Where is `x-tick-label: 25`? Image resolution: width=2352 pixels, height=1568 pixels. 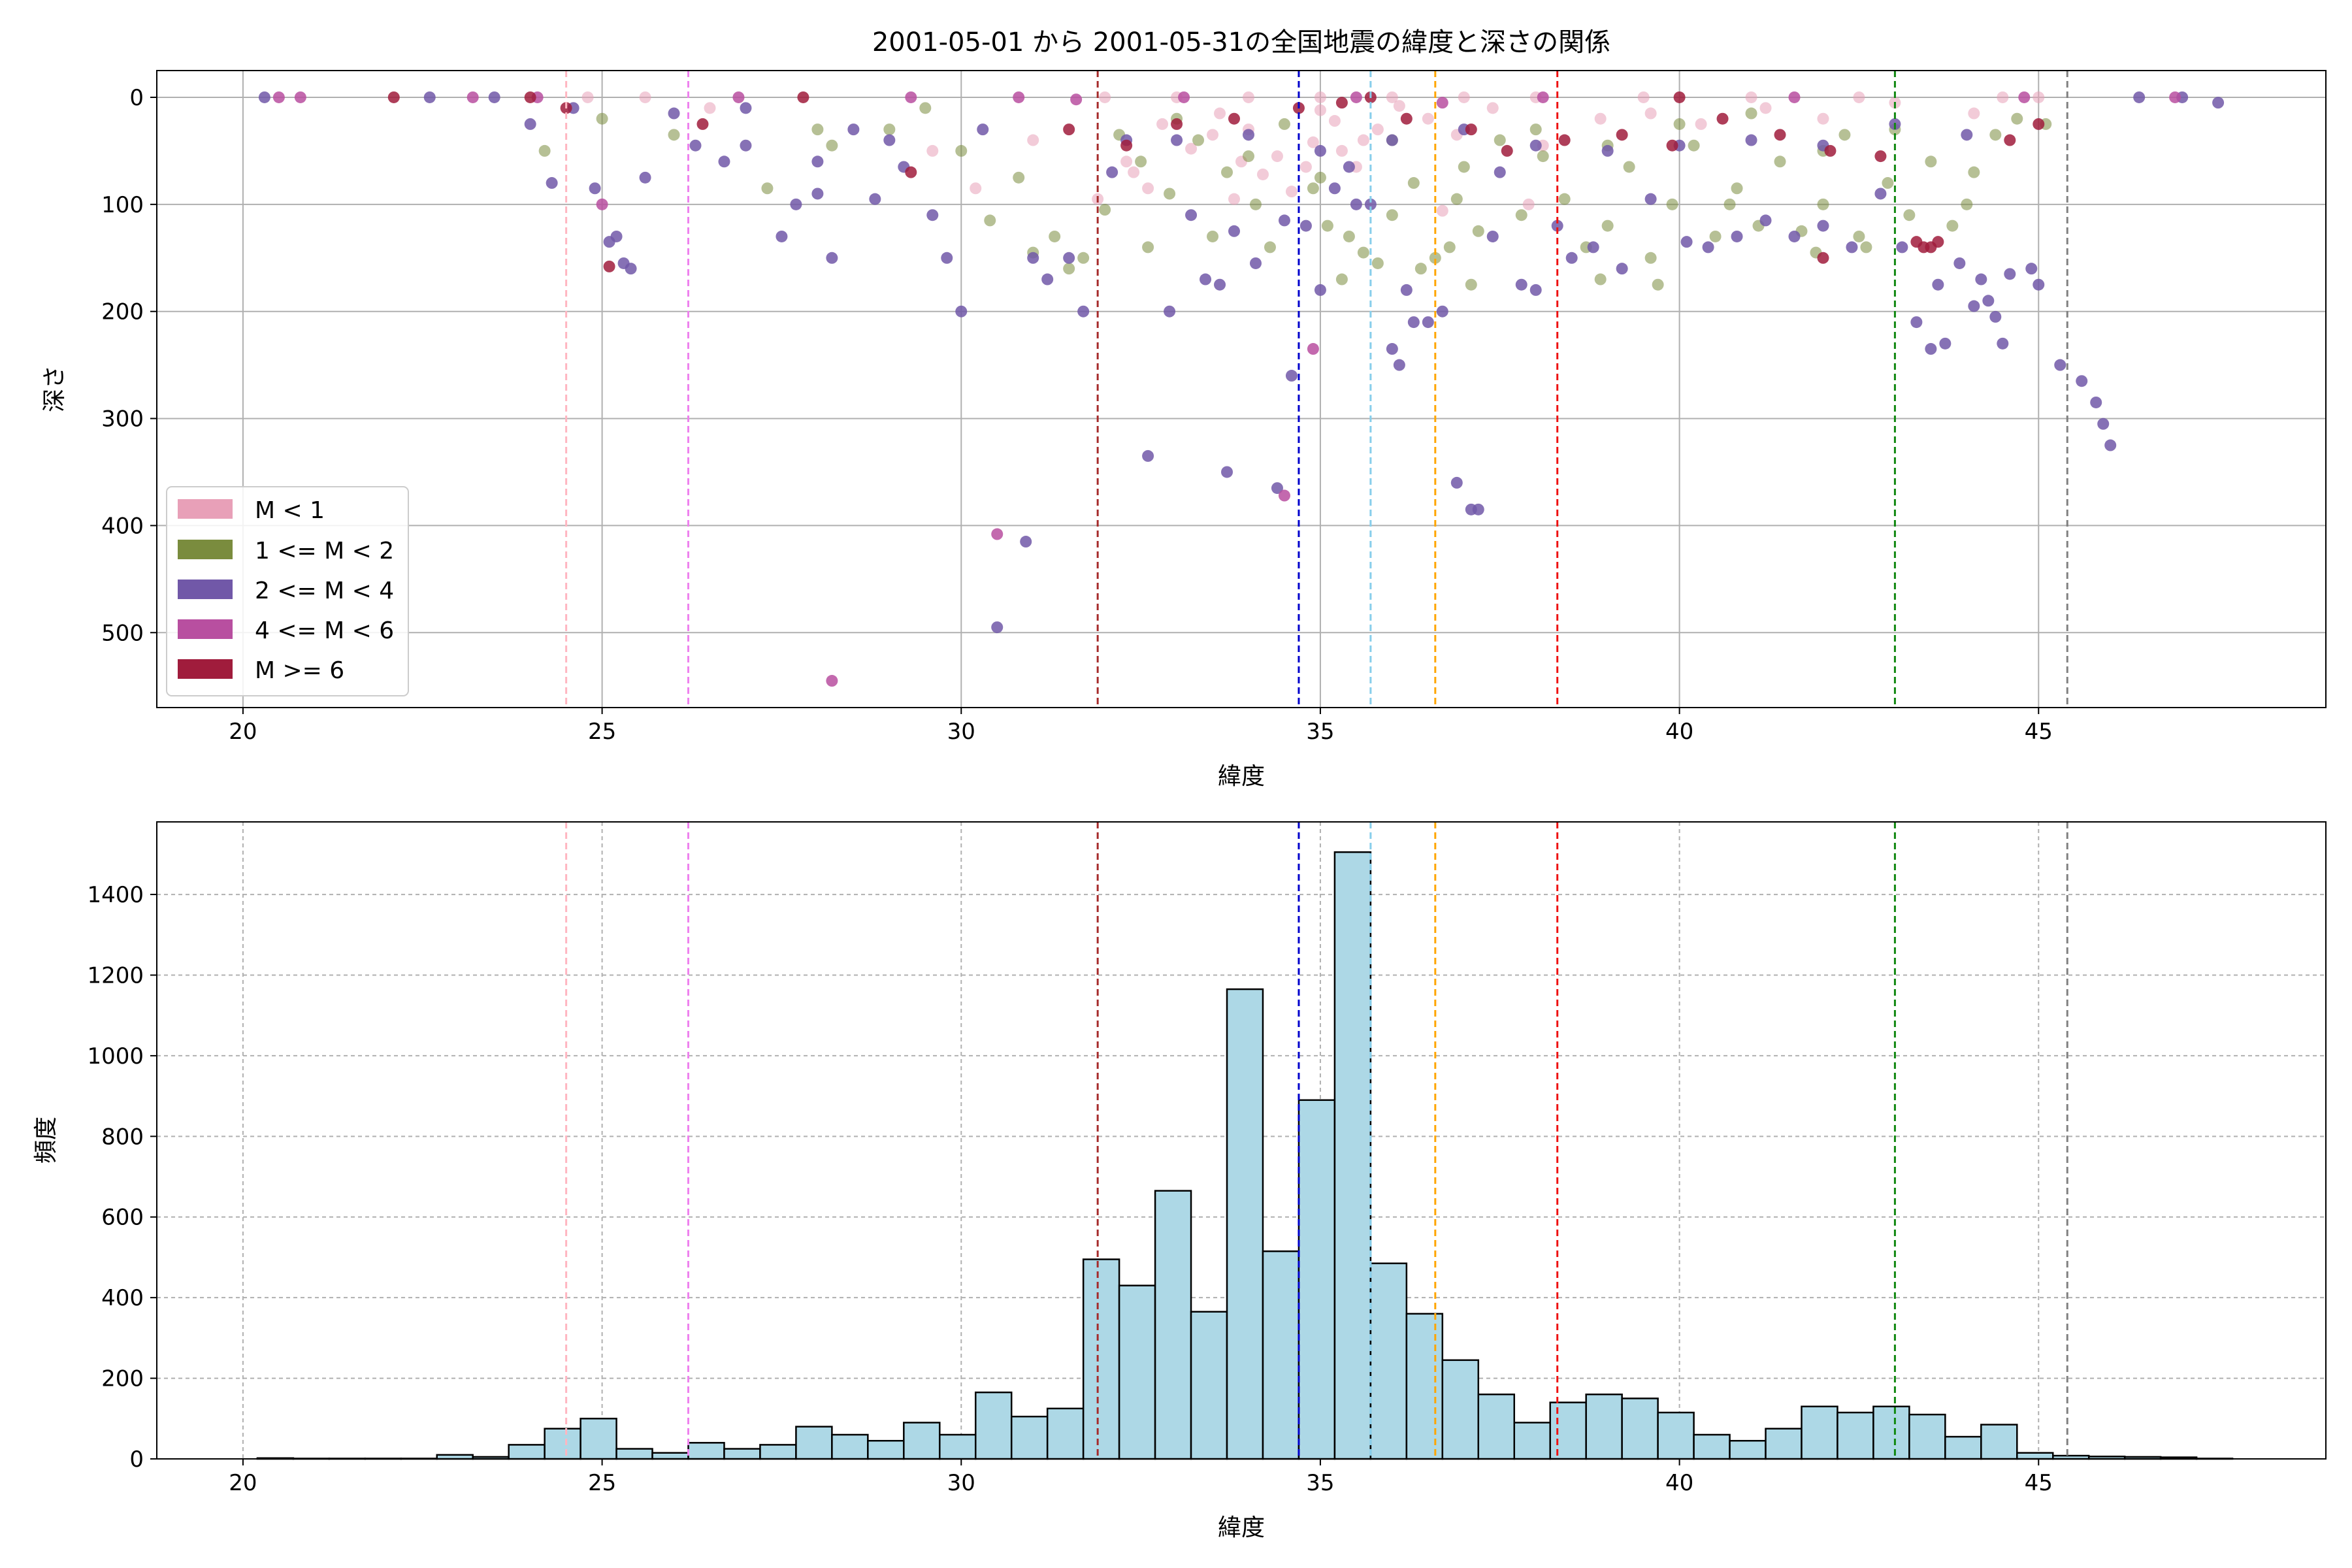
x-tick-label: 25 is located at coordinates (602, 732).